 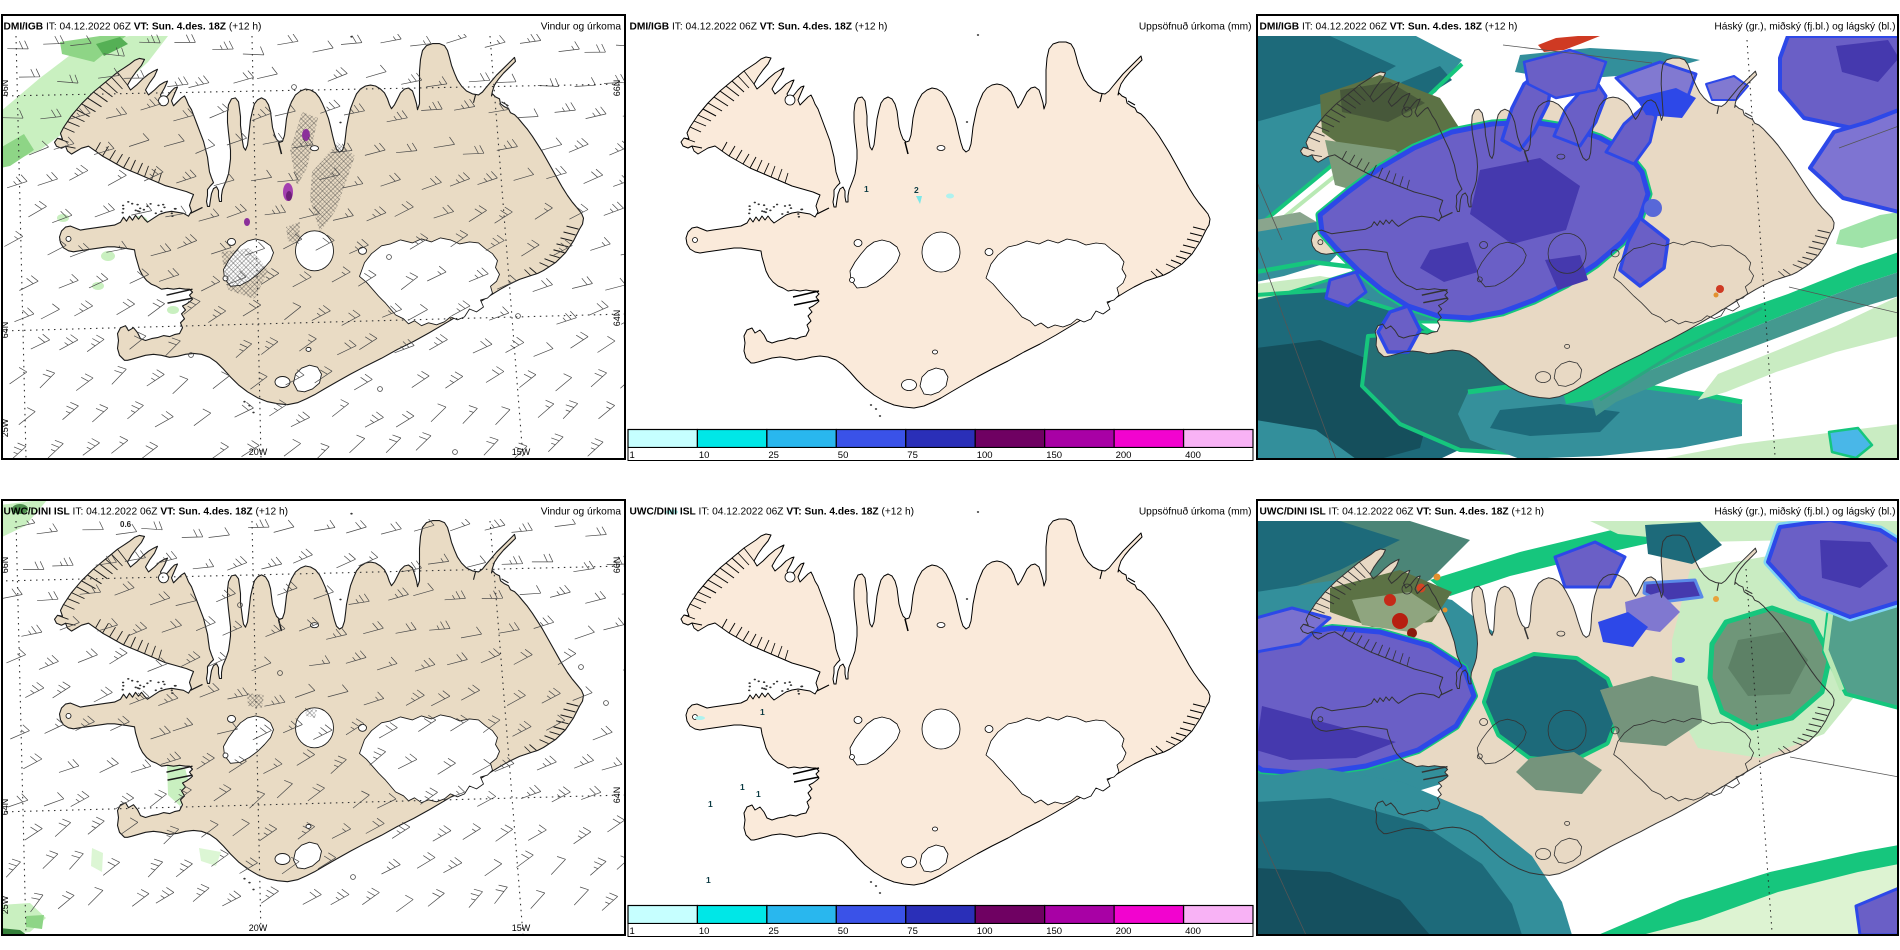 I want to click on svg-text: 2, so click(x=916, y=190).